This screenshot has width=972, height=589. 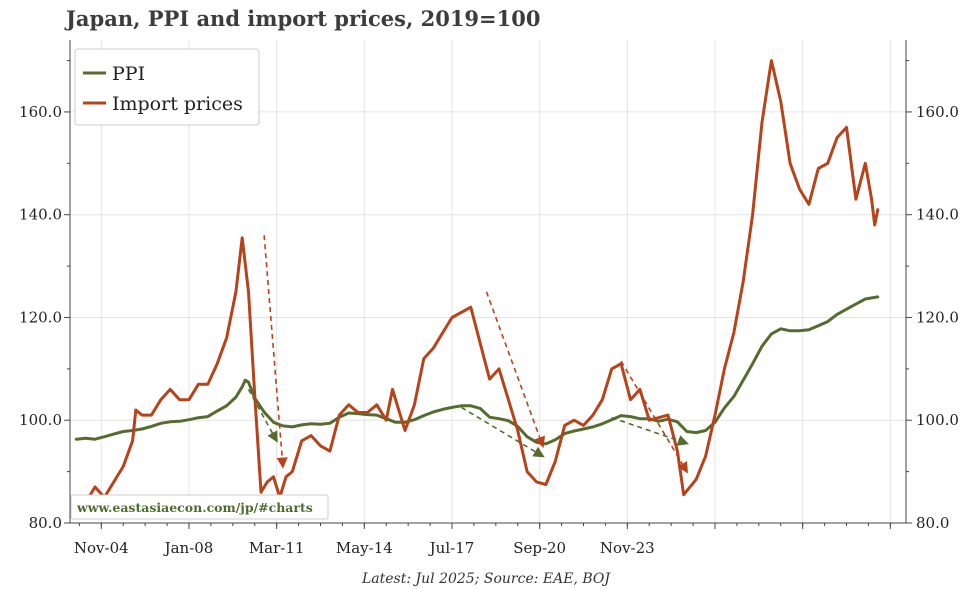 I want to click on watermark-text: www.eastasiaecon.com/jp/#charts, so click(x=194, y=507).